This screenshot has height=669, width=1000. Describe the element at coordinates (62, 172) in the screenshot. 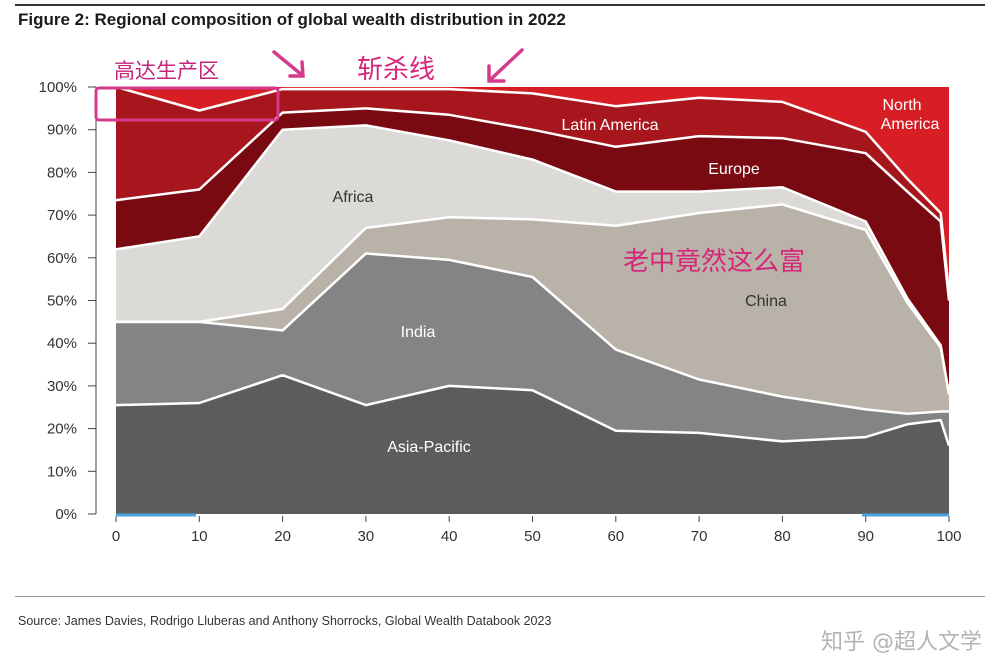

I see `y-tick-label: 80%` at that location.